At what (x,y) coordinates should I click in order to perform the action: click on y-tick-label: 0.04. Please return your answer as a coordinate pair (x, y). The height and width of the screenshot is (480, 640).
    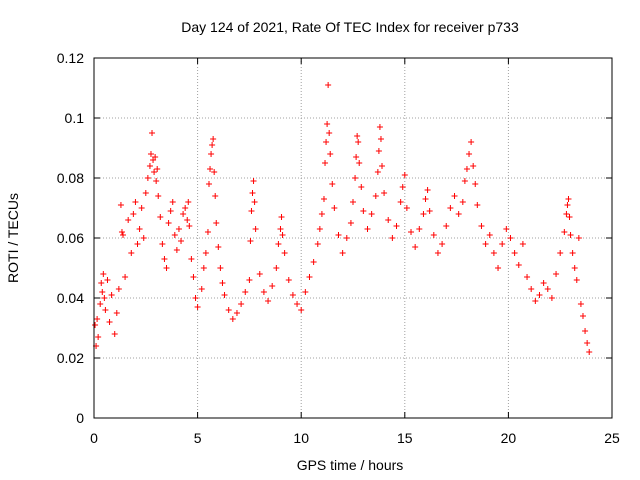
    Looking at the image, I should click on (70, 298).